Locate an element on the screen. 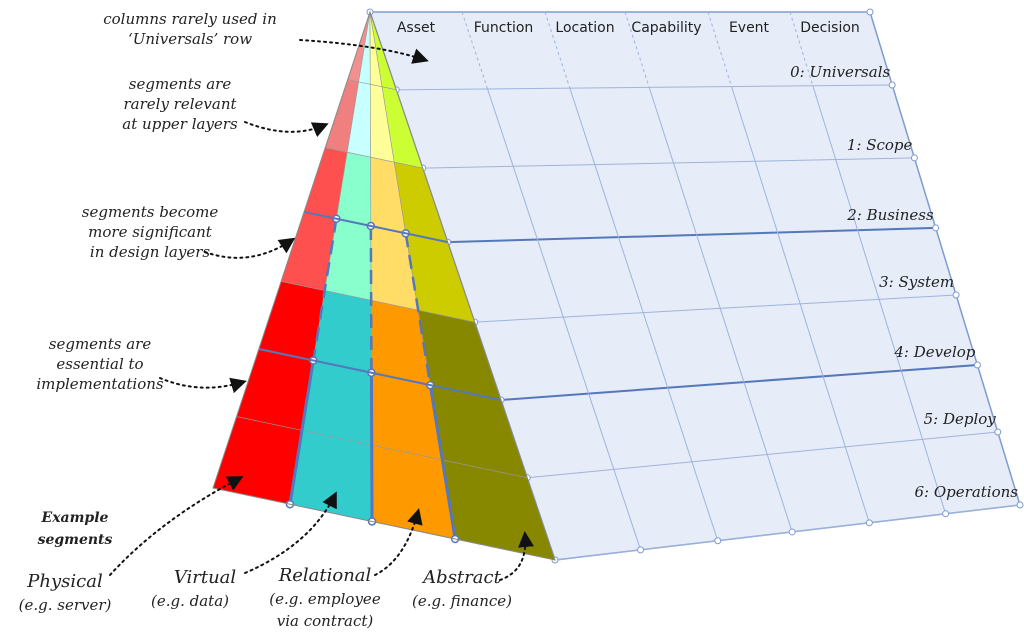 This screenshot has width=1024, height=644. column-label: Location is located at coordinates (584, 28).